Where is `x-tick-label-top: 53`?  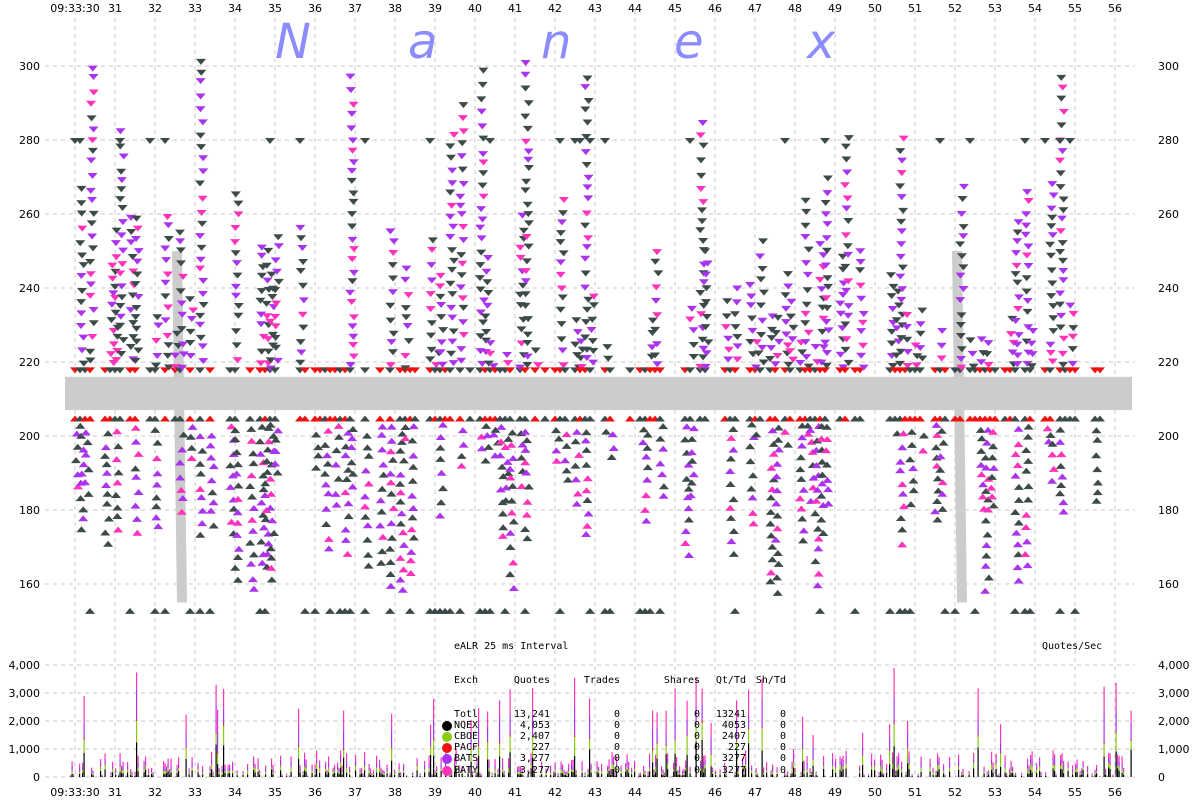 x-tick-label-top: 53 is located at coordinates (995, 8).